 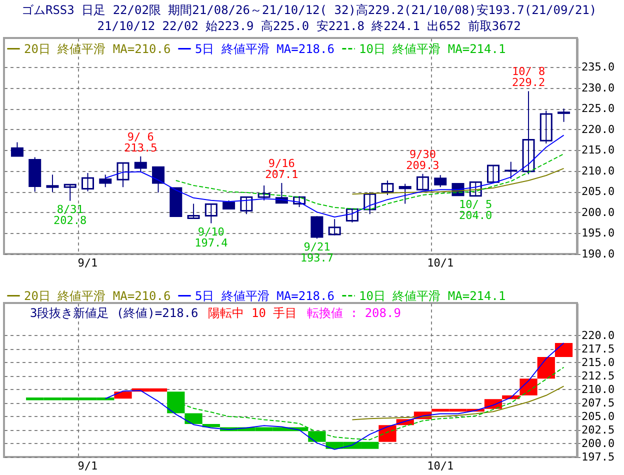 What do you see at coordinates (141, 142) in the screenshot?
I see `annotation: 9/ 6 213.5` at bounding box center [141, 142].